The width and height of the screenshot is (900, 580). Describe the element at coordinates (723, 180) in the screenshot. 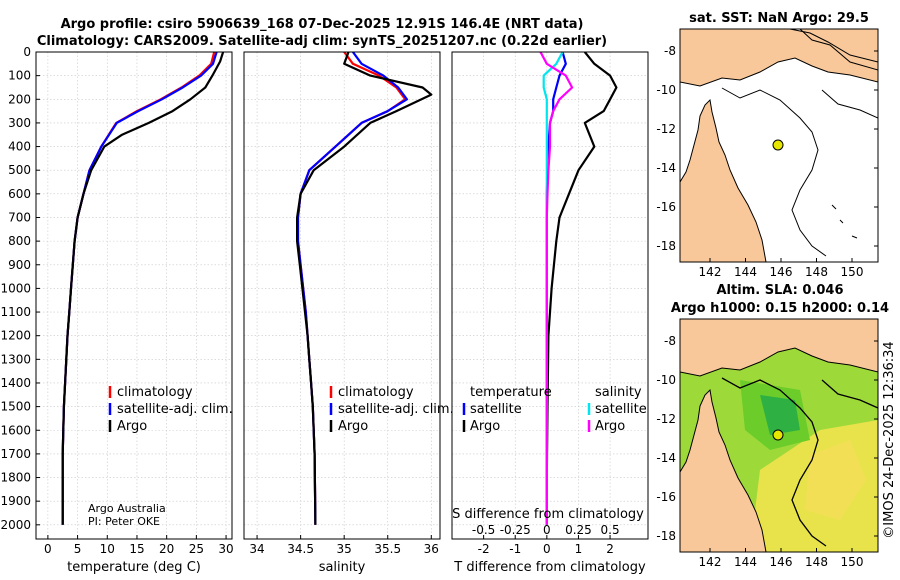

I see `cape-york-land` at that location.